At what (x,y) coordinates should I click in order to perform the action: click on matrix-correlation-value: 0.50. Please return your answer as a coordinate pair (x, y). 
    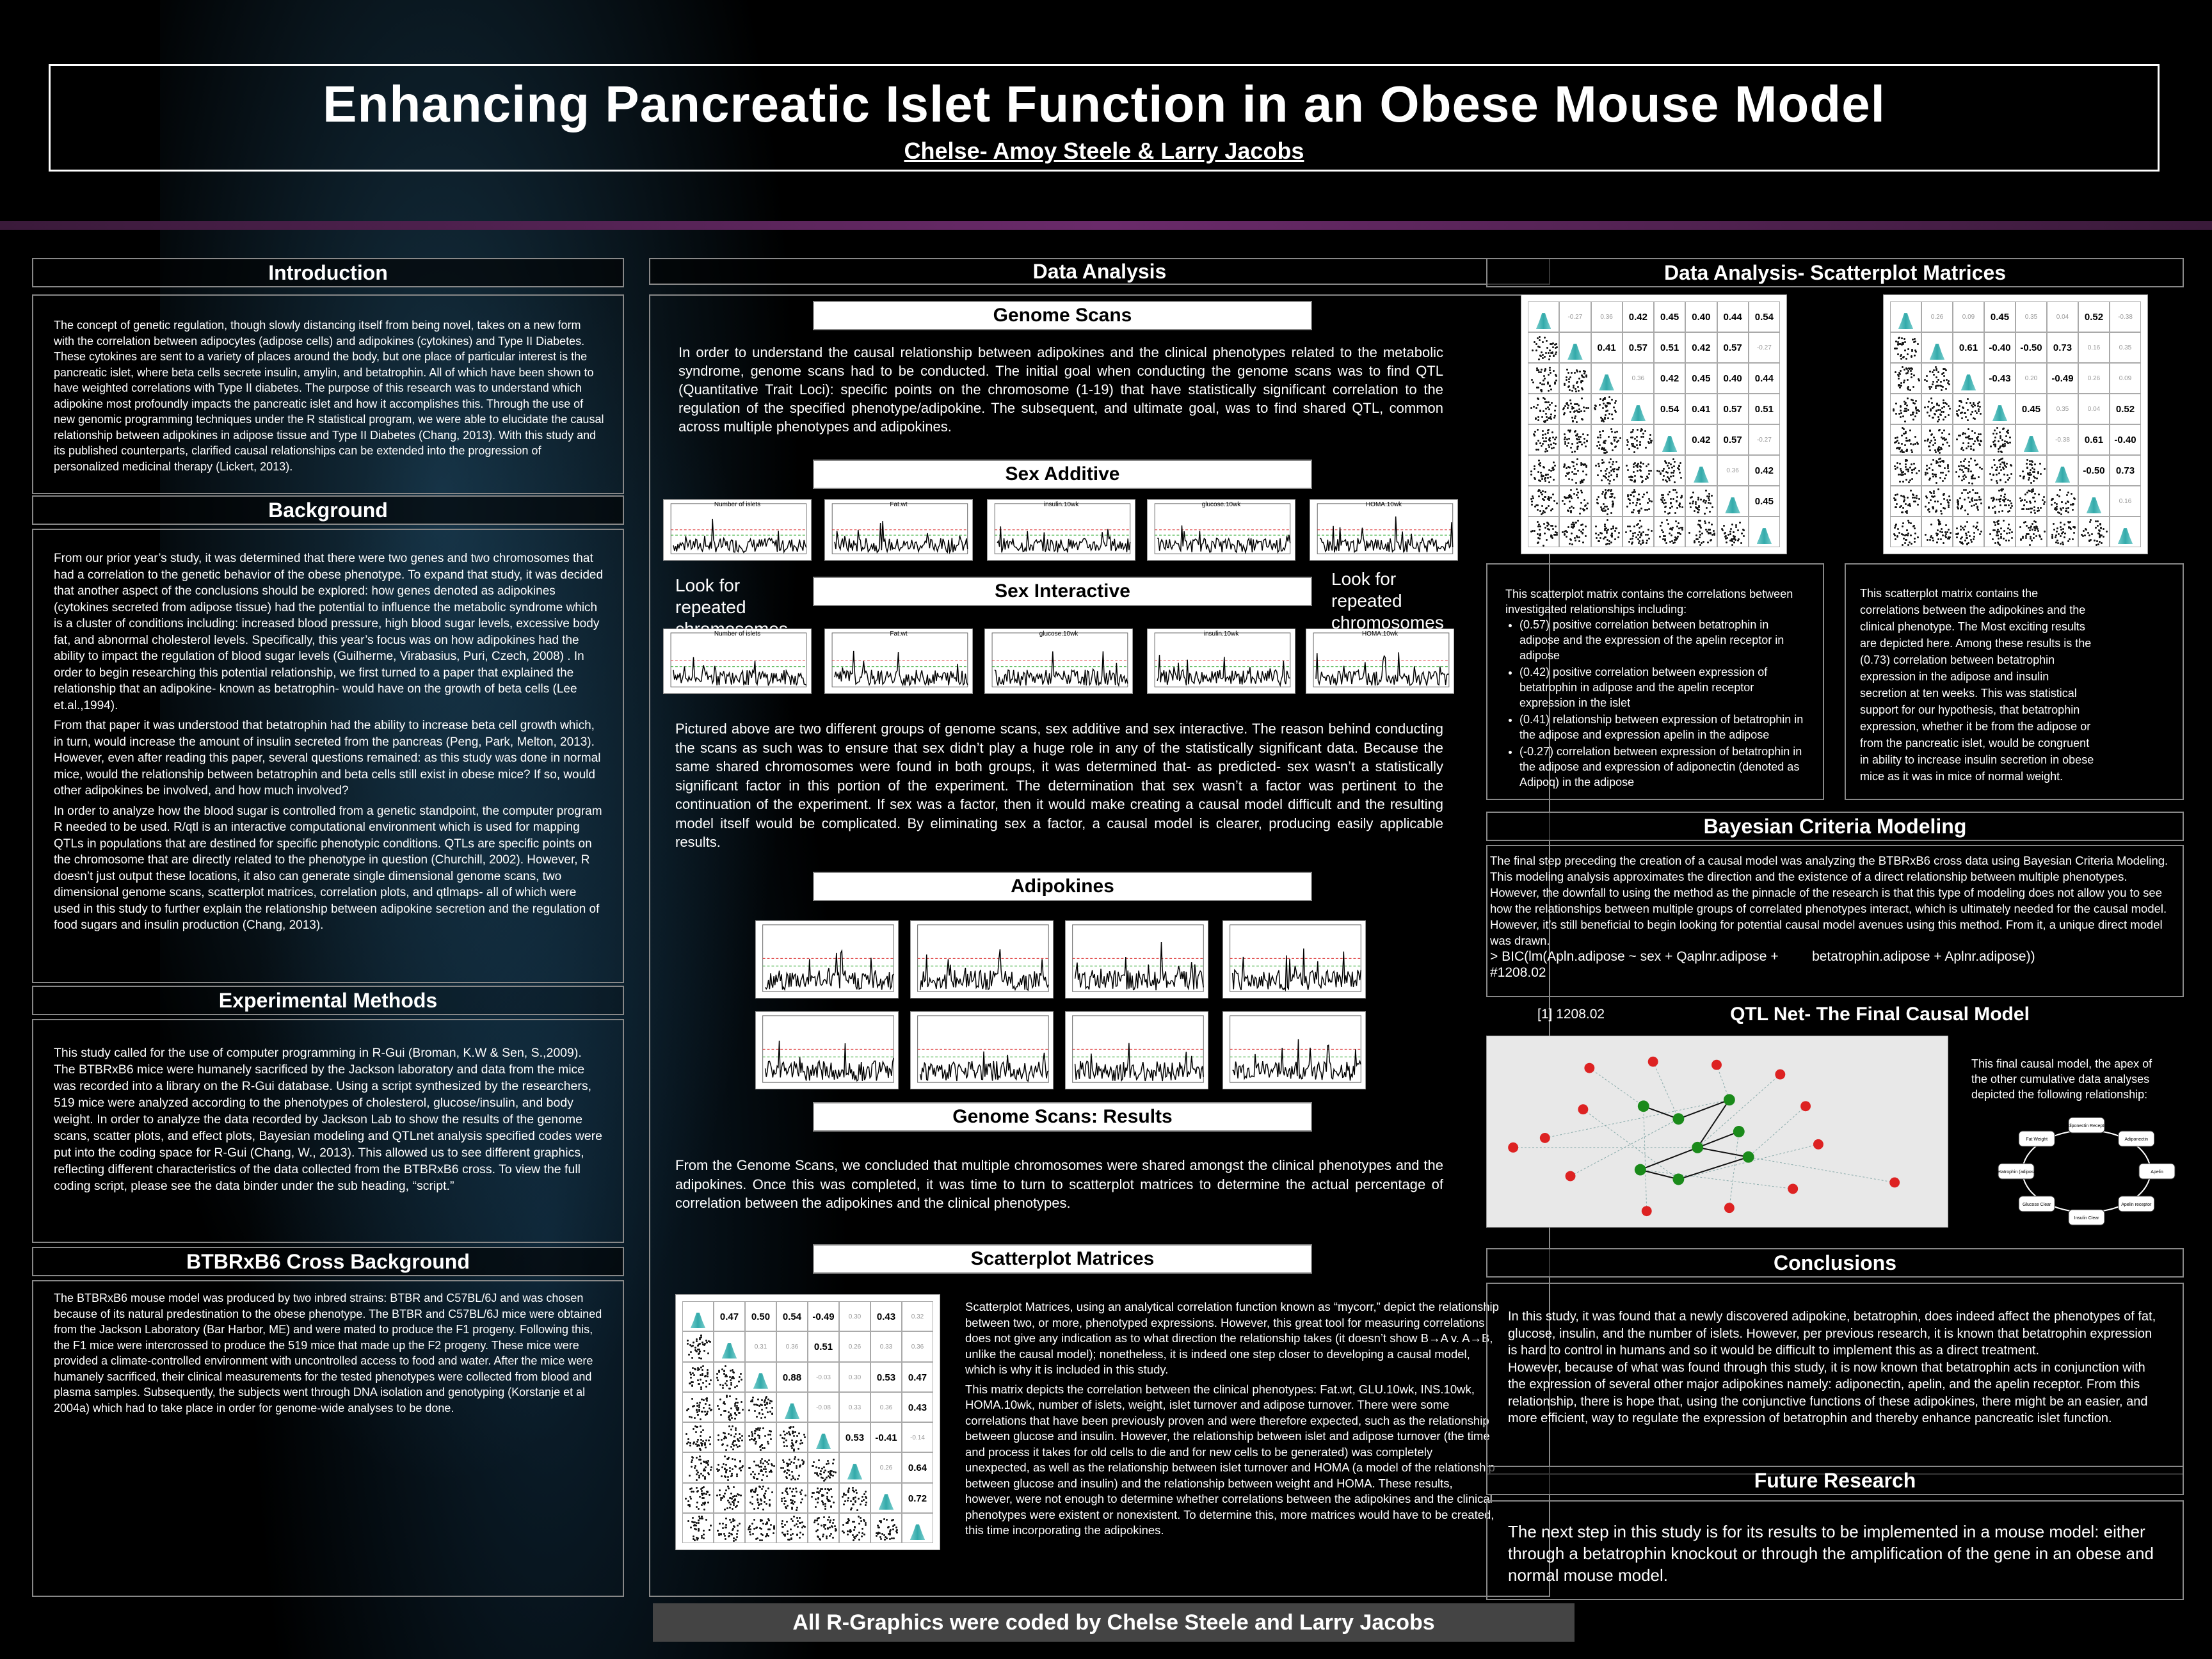
    Looking at the image, I should click on (760, 1316).